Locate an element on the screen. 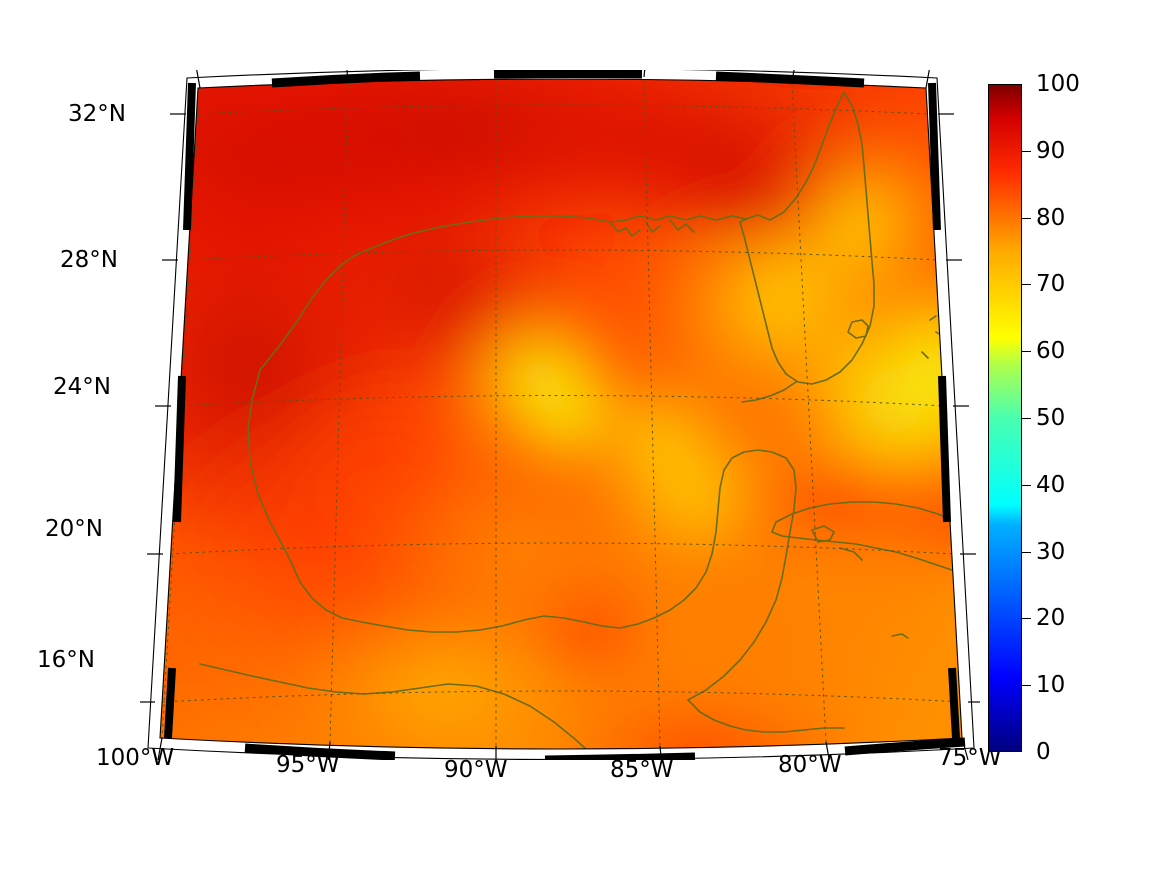 The height and width of the screenshot is (875, 1167). colorbar-label-90: 90 is located at coordinates (1051, 150).